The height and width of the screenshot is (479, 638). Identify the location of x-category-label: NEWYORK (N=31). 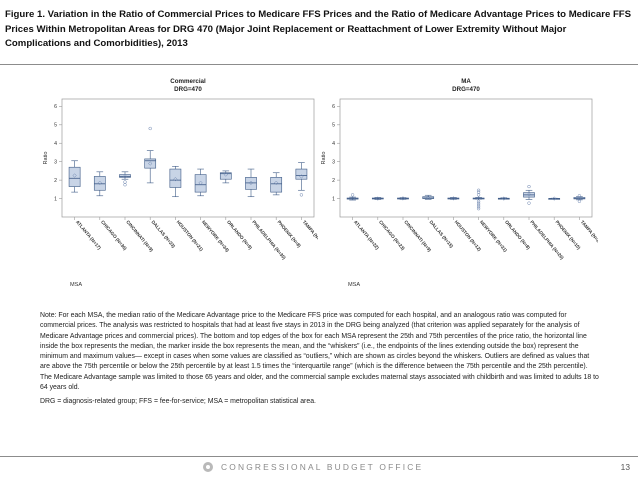
(493, 236).